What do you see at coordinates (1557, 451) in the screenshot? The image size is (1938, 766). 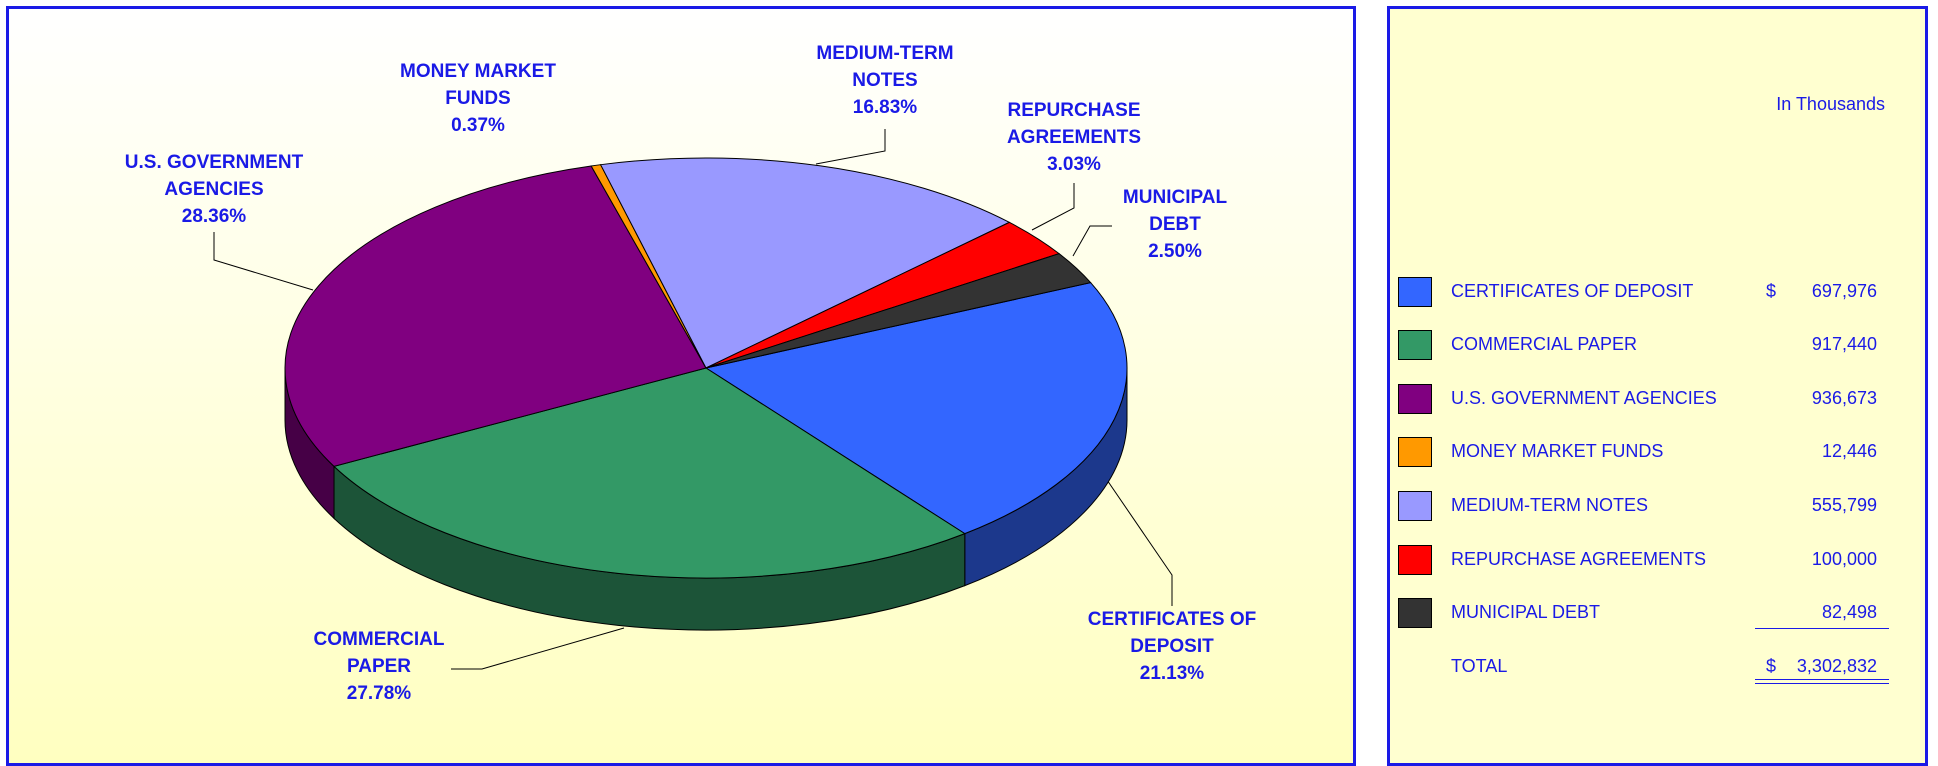 I see `row-name: MONEY MARKET FUNDS` at bounding box center [1557, 451].